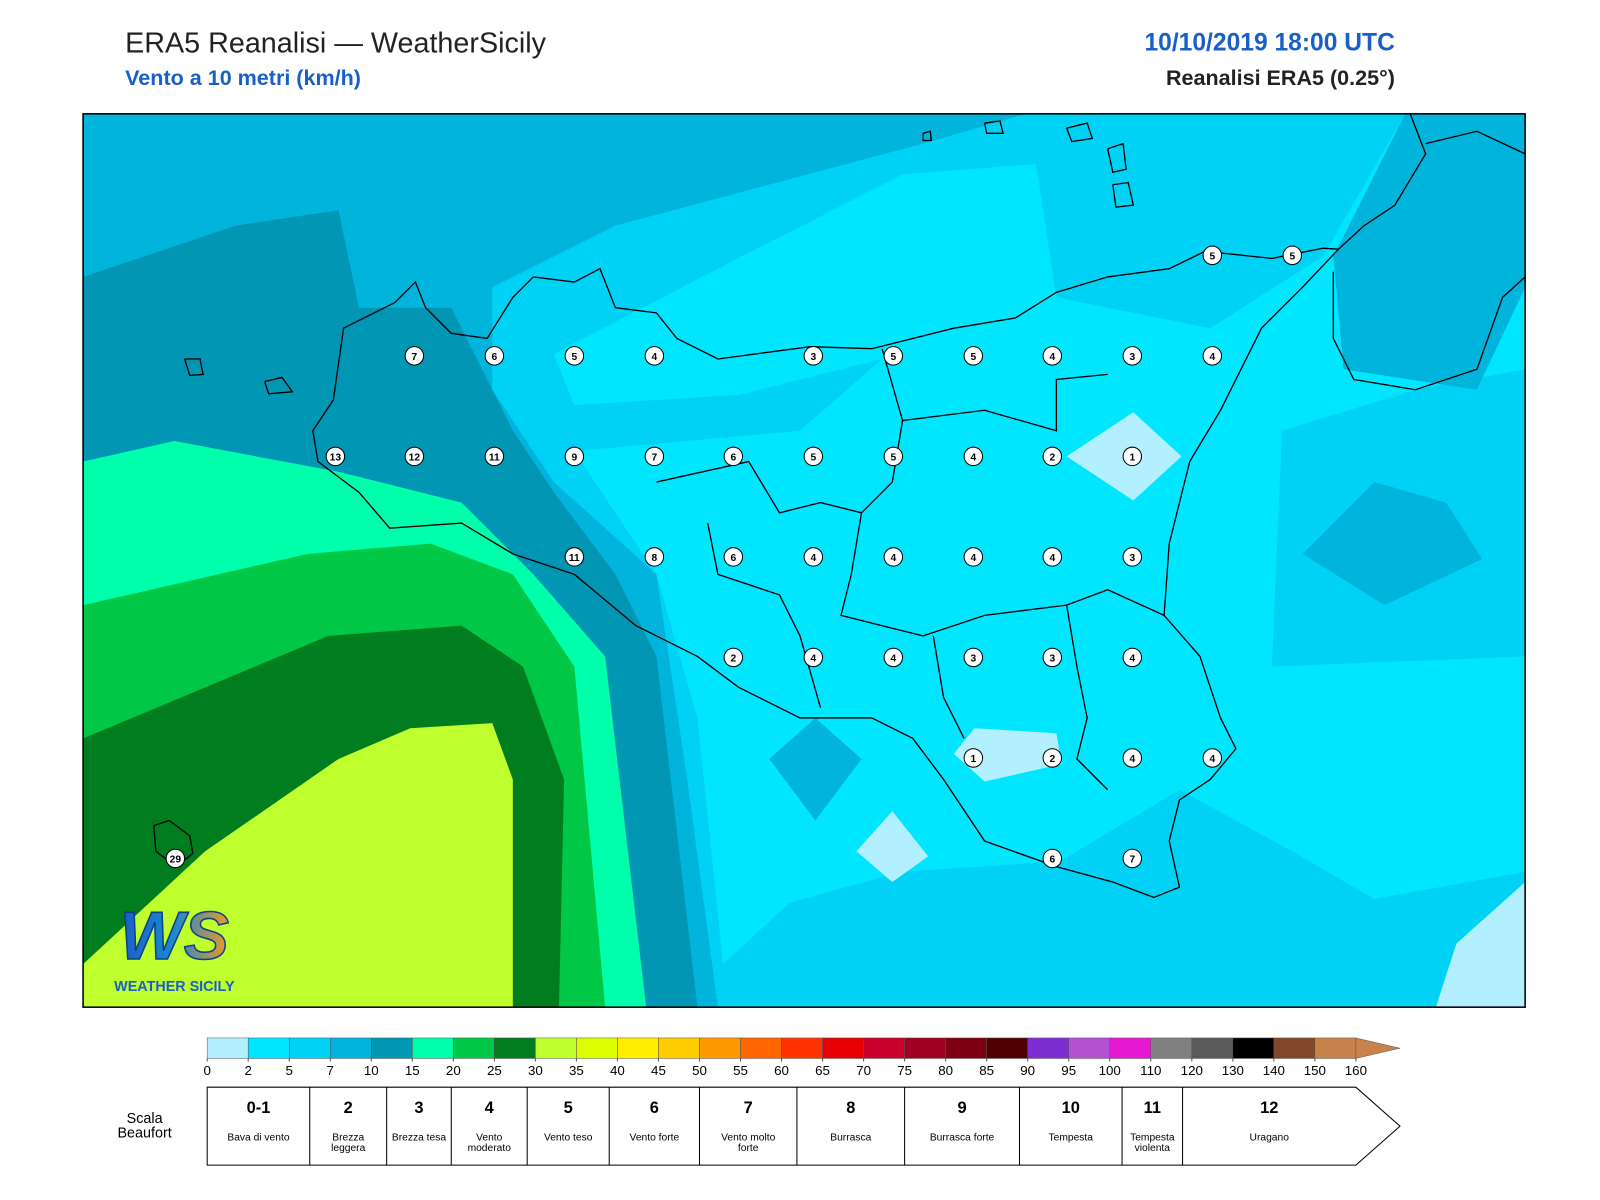 This screenshot has height=1200, width=1600. Describe the element at coordinates (1280, 78) in the screenshot. I see `source: Reanalisi ERA5 (0.25°)` at that location.